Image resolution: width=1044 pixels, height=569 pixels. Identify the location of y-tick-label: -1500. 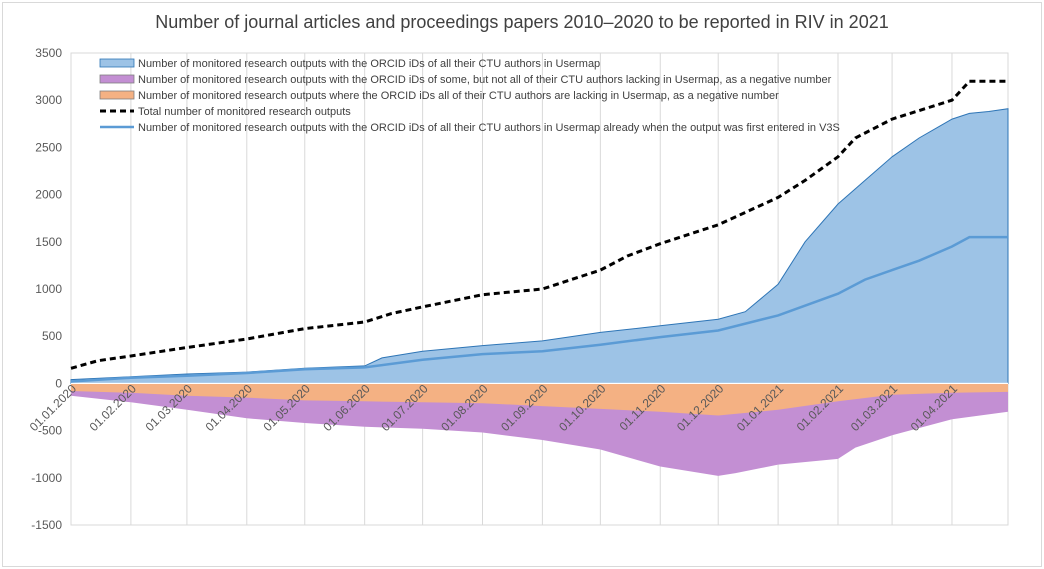
(46, 525).